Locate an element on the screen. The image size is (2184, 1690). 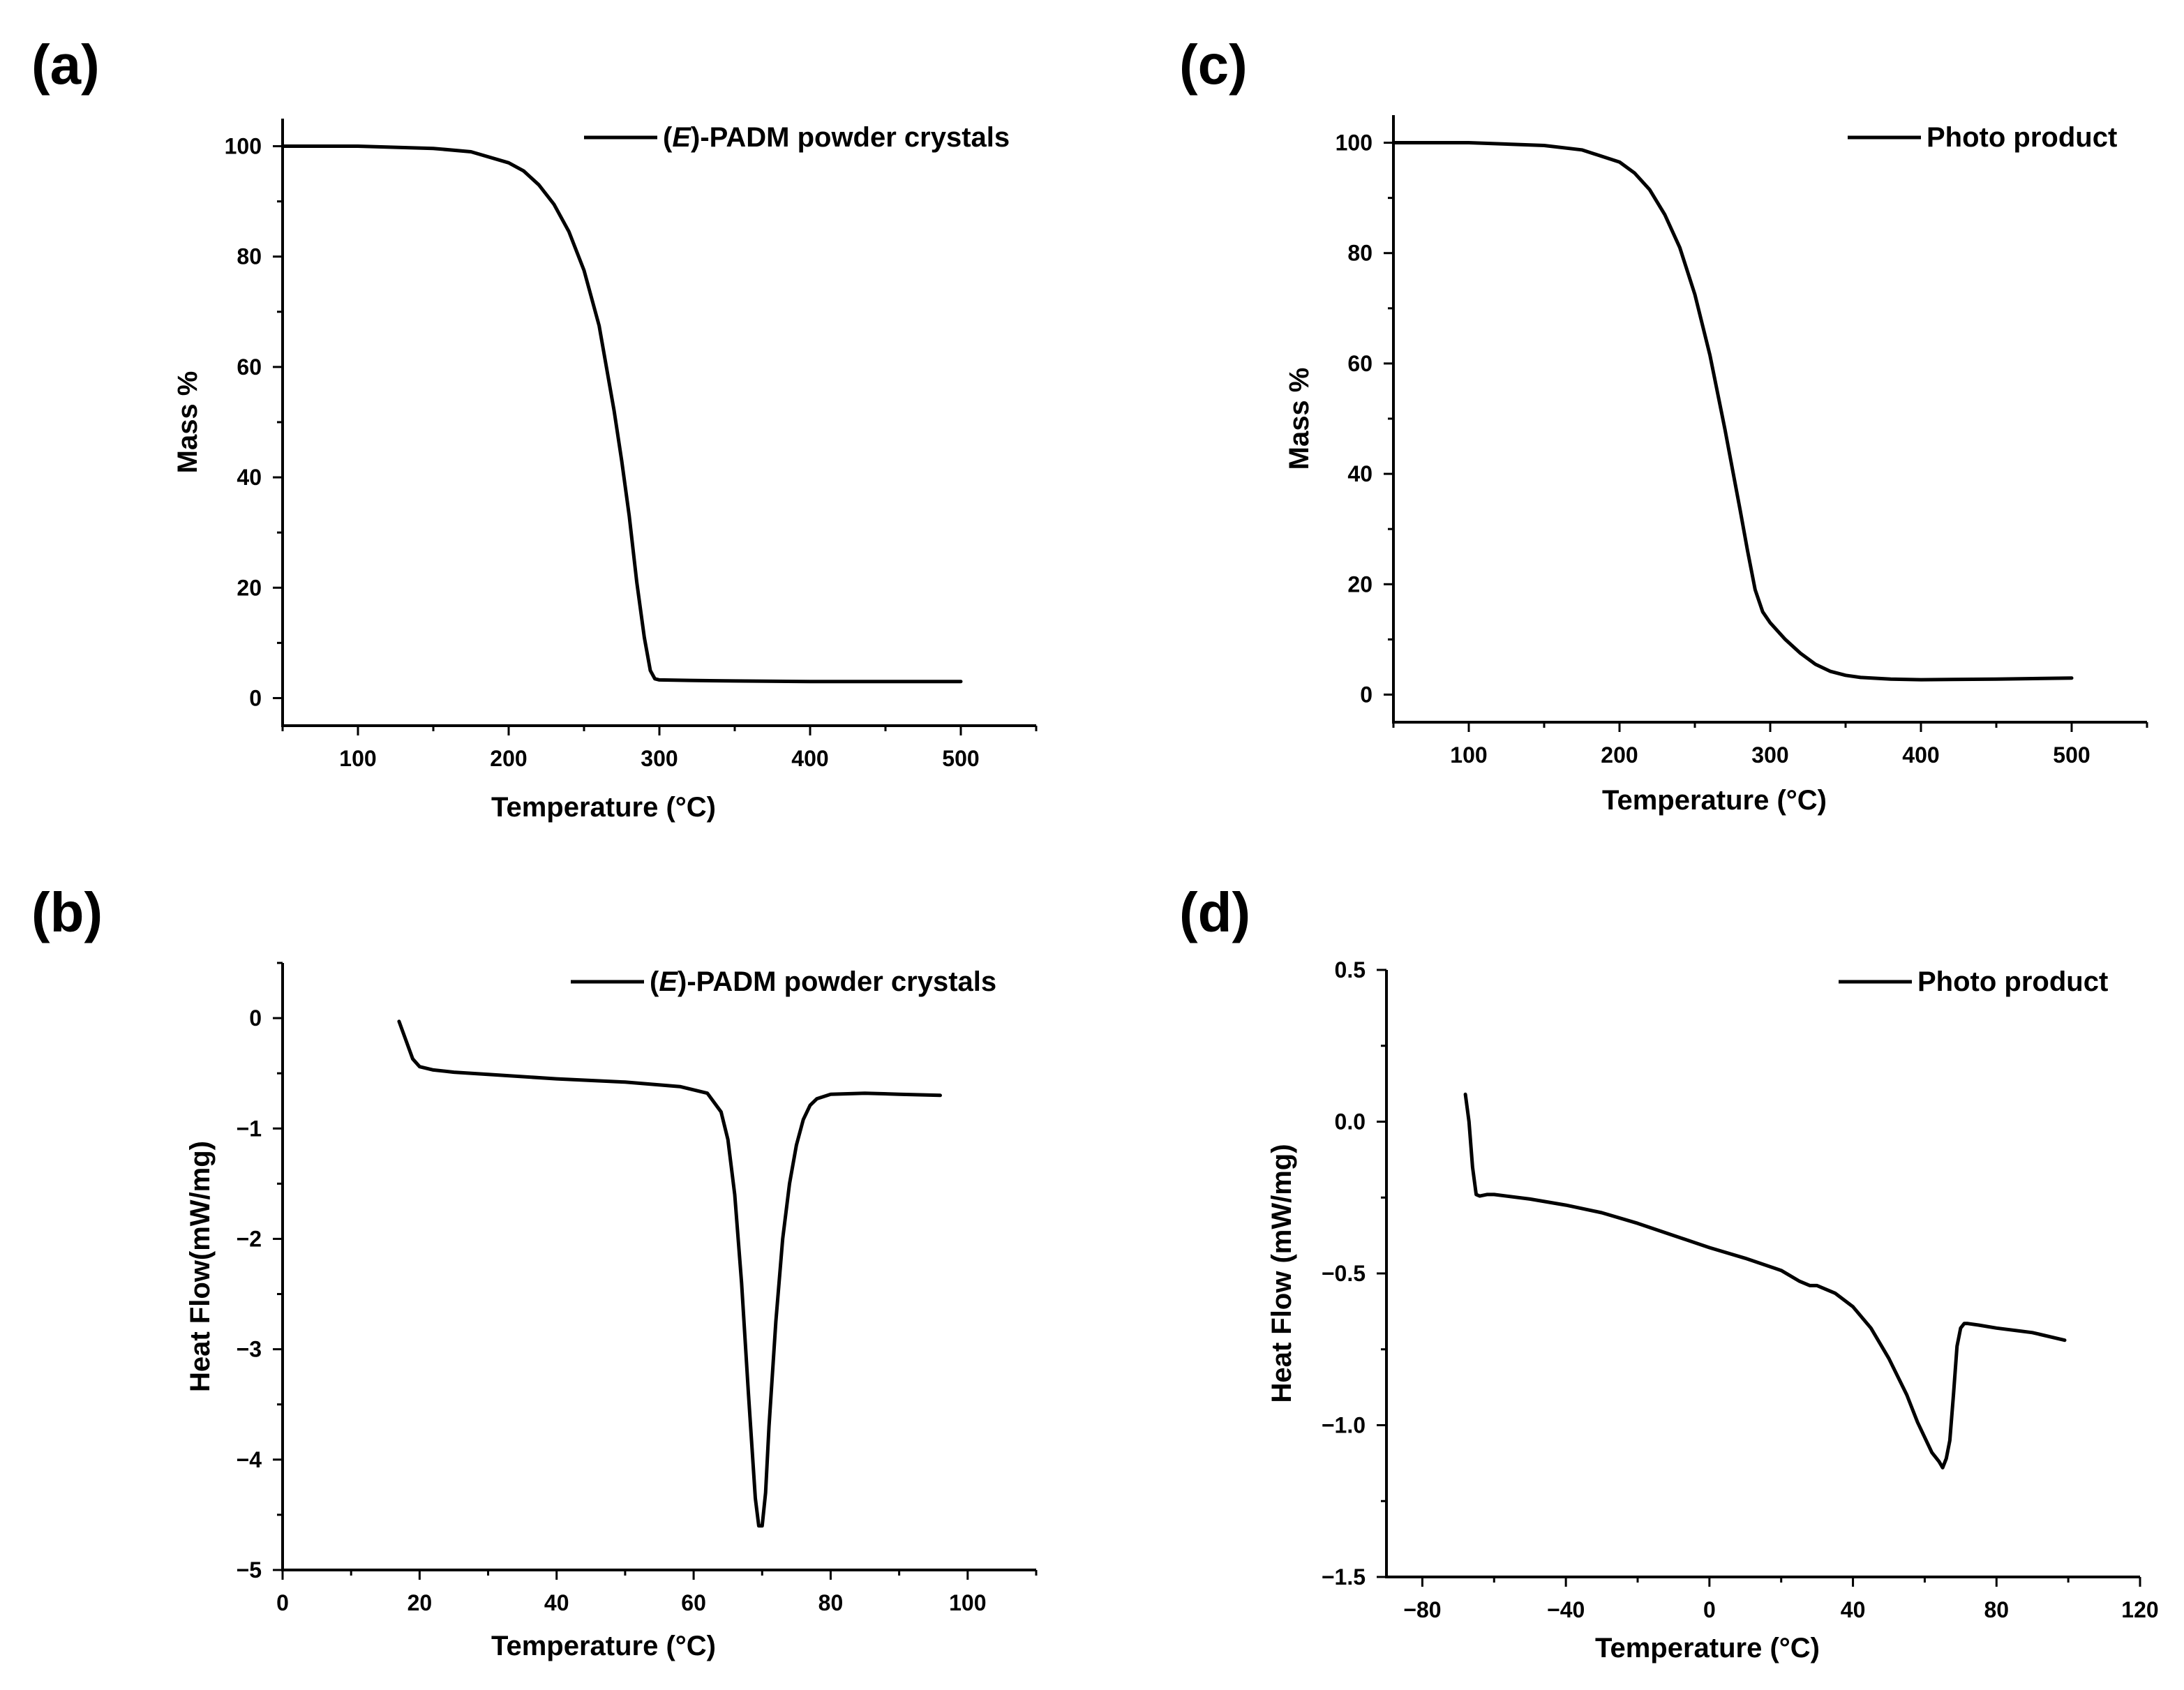
panel-d-x-tick-label: 0 is located at coordinates (1709, 1609).